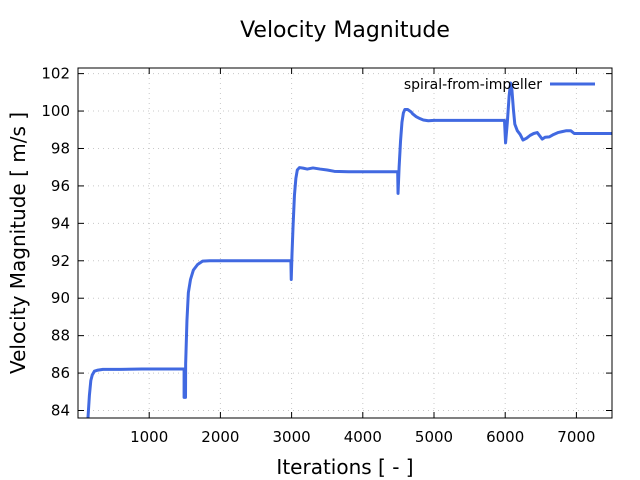 The height and width of the screenshot is (480, 640). Describe the element at coordinates (60, 148) in the screenshot. I see `y-tick-label: 98` at that location.